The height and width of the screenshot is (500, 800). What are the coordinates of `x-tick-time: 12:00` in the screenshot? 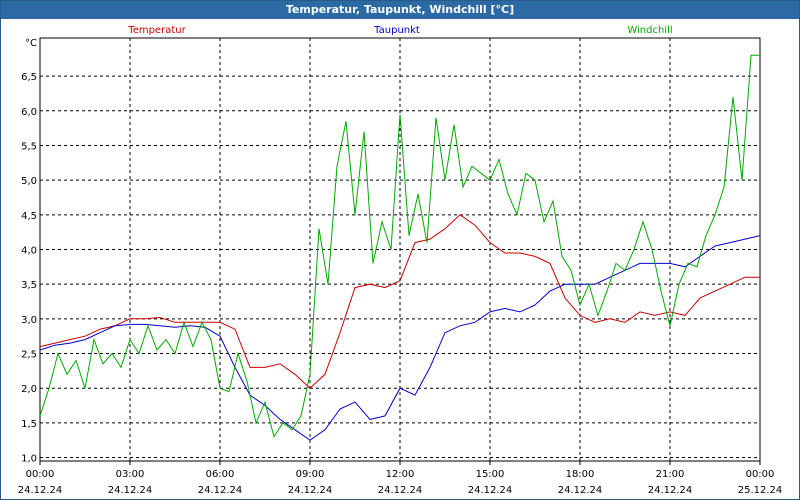 It's located at (400, 474).